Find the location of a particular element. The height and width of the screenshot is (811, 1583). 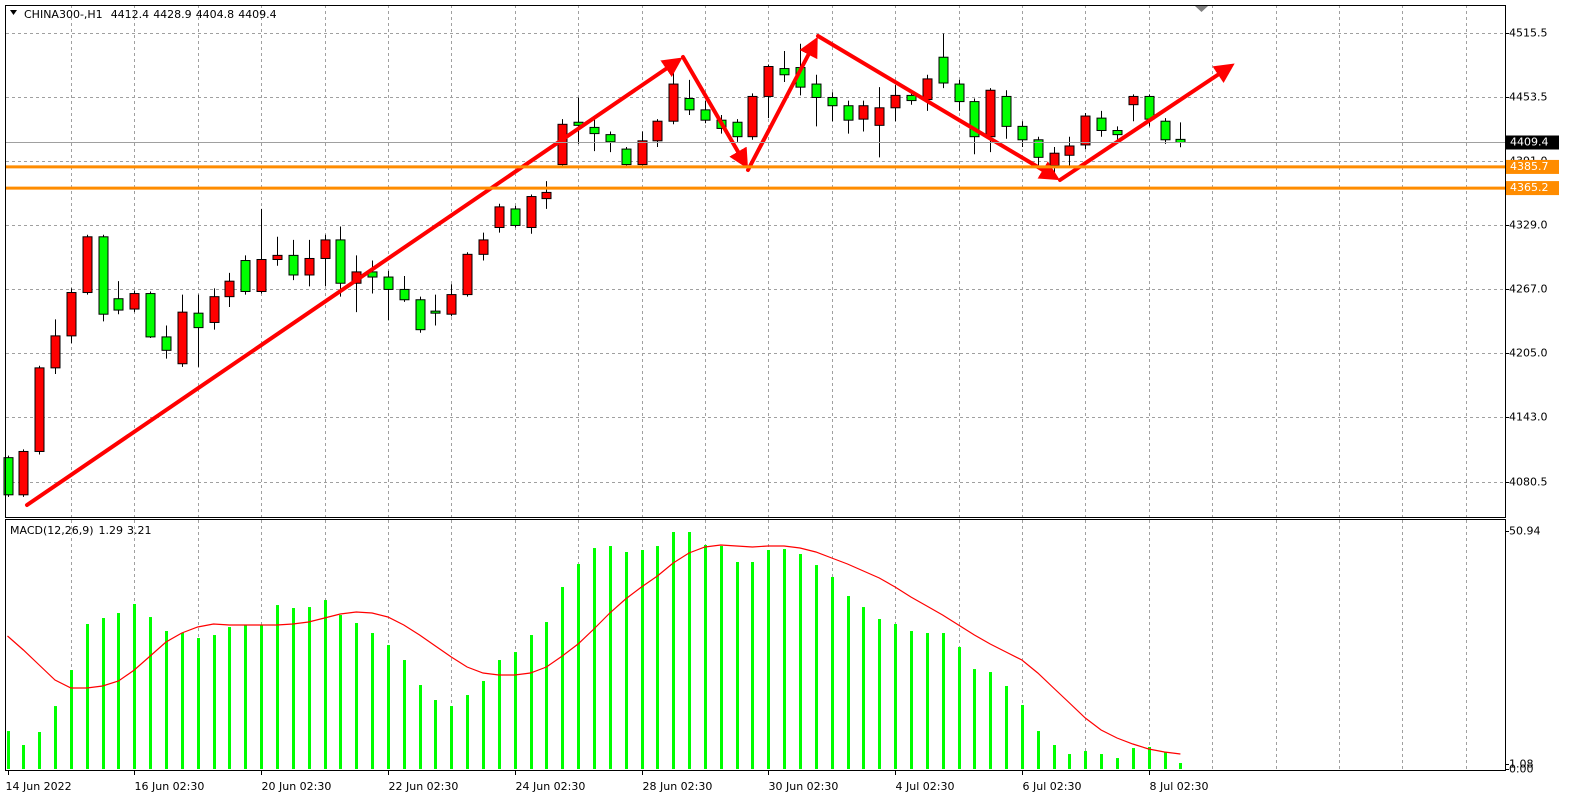

signal-value: 3.21 is located at coordinates (139, 530).